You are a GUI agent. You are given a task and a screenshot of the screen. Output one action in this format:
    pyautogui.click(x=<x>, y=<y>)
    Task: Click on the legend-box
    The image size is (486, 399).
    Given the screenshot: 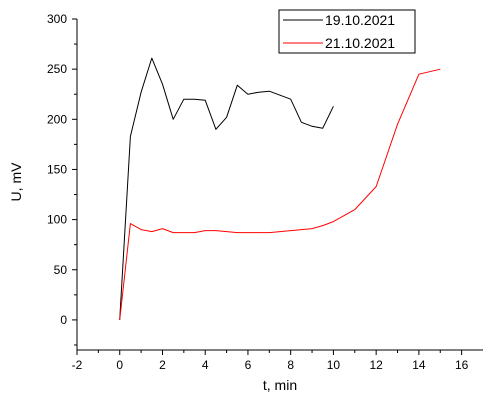 What is the action you would take?
    pyautogui.click(x=347, y=31)
    